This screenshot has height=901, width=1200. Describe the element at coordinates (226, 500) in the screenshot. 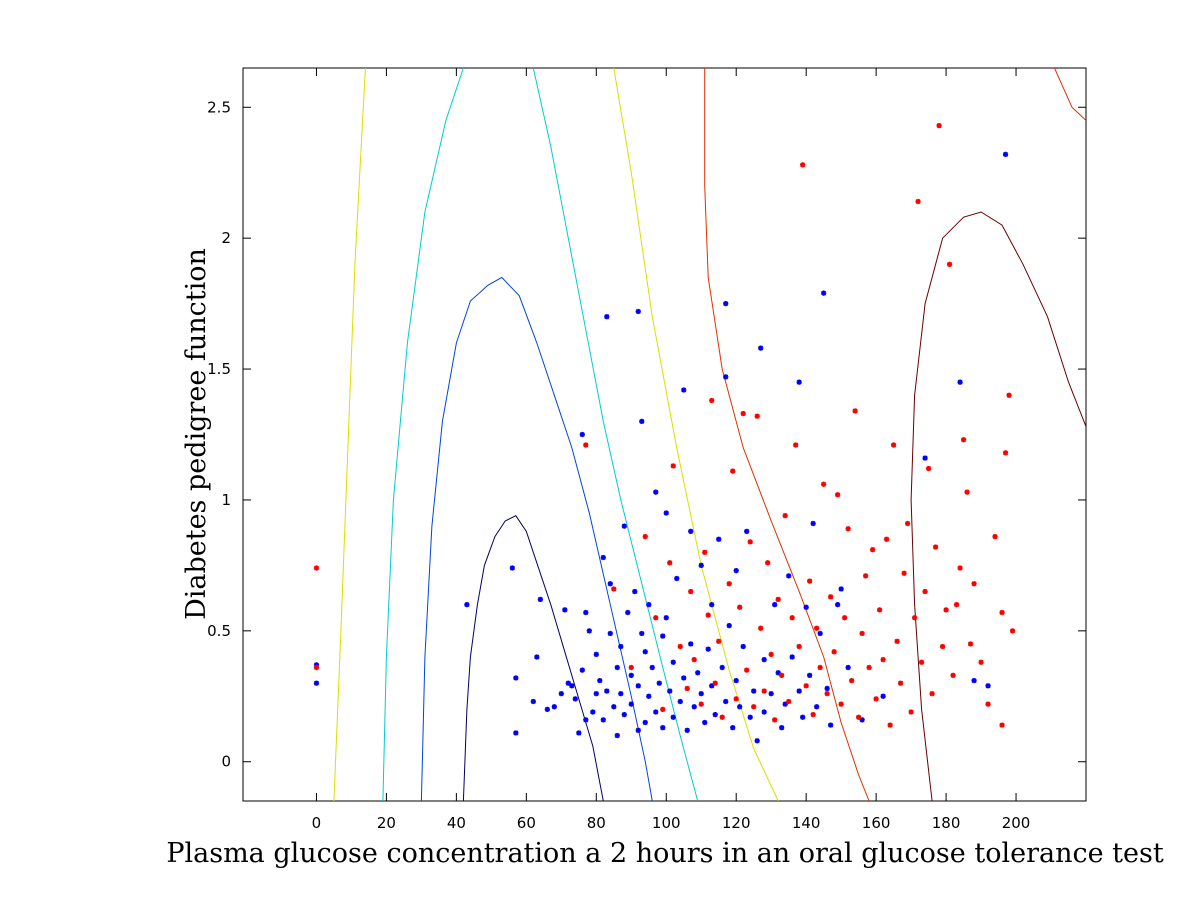

I see `y-tick-label: 1` at that location.